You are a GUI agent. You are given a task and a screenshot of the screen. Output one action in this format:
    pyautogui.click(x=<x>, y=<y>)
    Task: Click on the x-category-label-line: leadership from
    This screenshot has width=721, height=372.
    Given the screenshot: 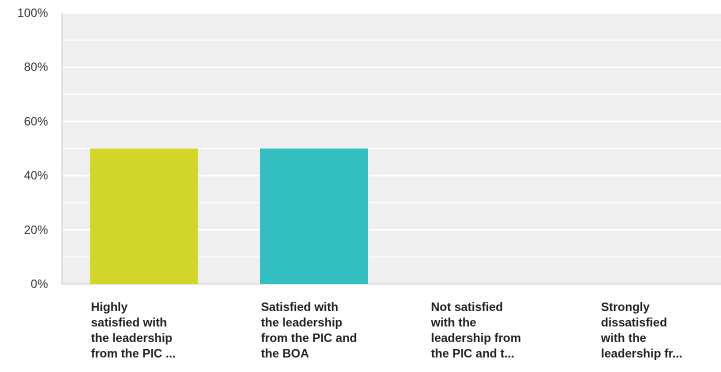 What is the action you would take?
    pyautogui.click(x=476, y=338)
    